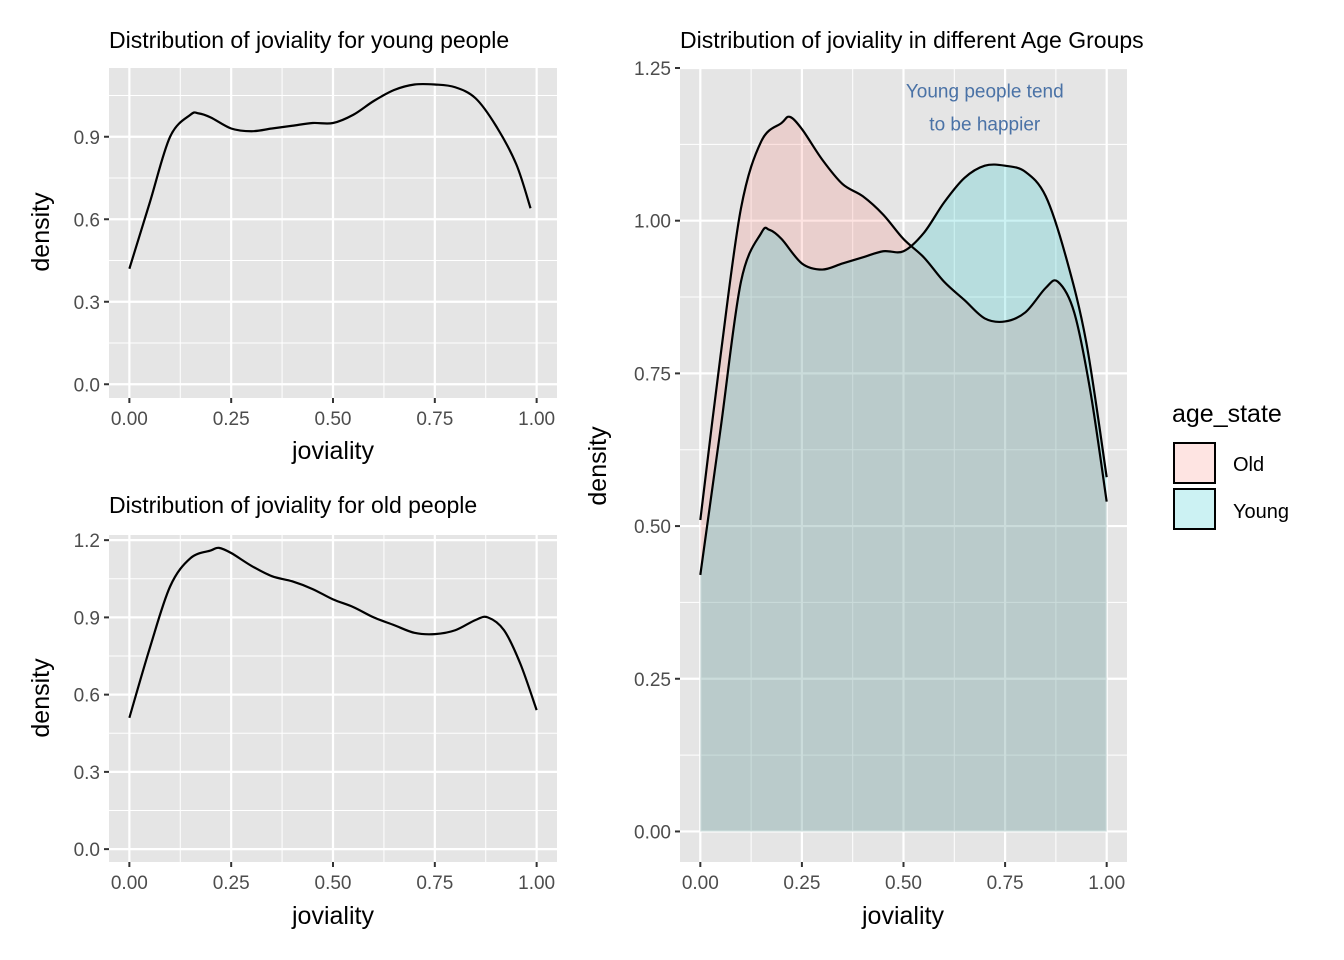 The width and height of the screenshot is (1344, 960). Describe the element at coordinates (434, 419) in the screenshot. I see `young-x-tick-label: 0.75` at that location.